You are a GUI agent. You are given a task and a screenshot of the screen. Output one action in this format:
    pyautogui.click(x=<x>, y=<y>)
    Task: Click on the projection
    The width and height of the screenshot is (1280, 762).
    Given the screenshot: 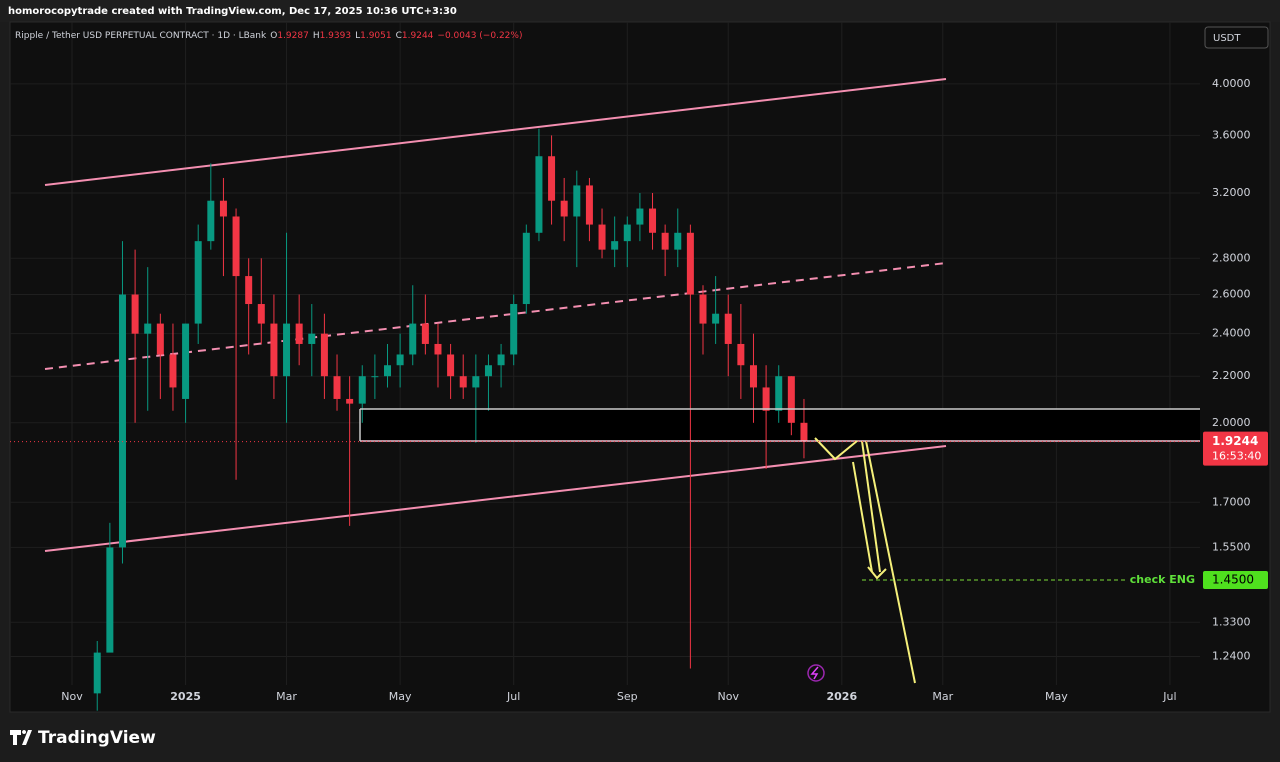 What is the action you would take?
    pyautogui.click(x=865, y=560)
    